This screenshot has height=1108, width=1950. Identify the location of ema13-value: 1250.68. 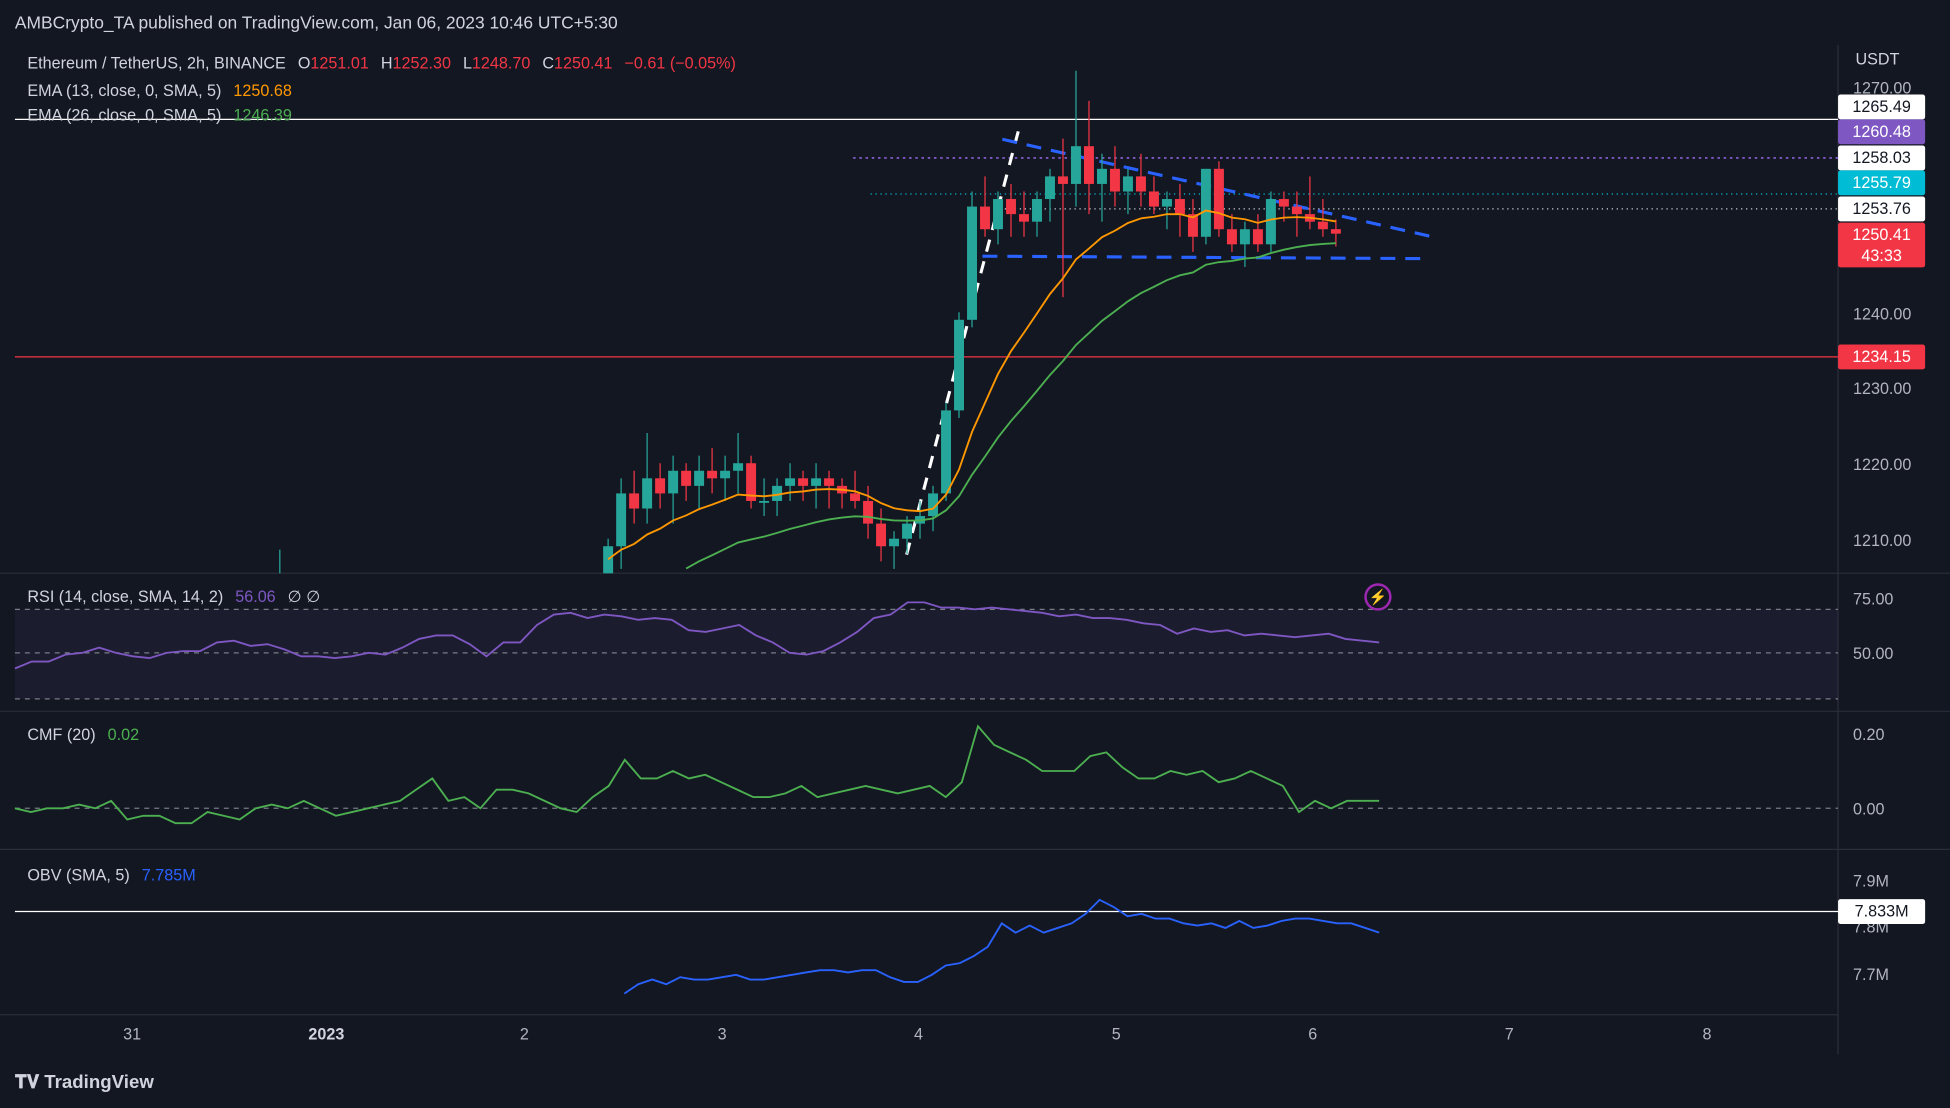
(262, 90).